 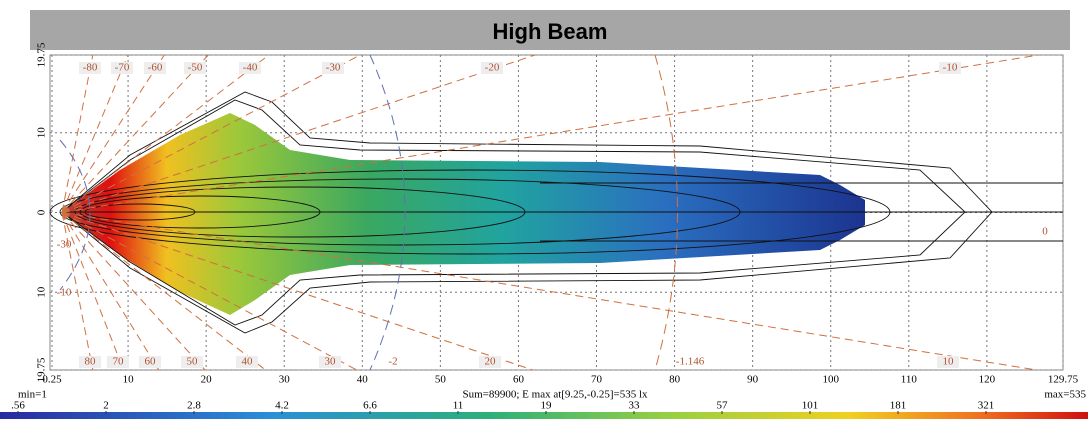 What do you see at coordinates (194, 406) in the screenshot?
I see `colorbar-label: 2.8` at bounding box center [194, 406].